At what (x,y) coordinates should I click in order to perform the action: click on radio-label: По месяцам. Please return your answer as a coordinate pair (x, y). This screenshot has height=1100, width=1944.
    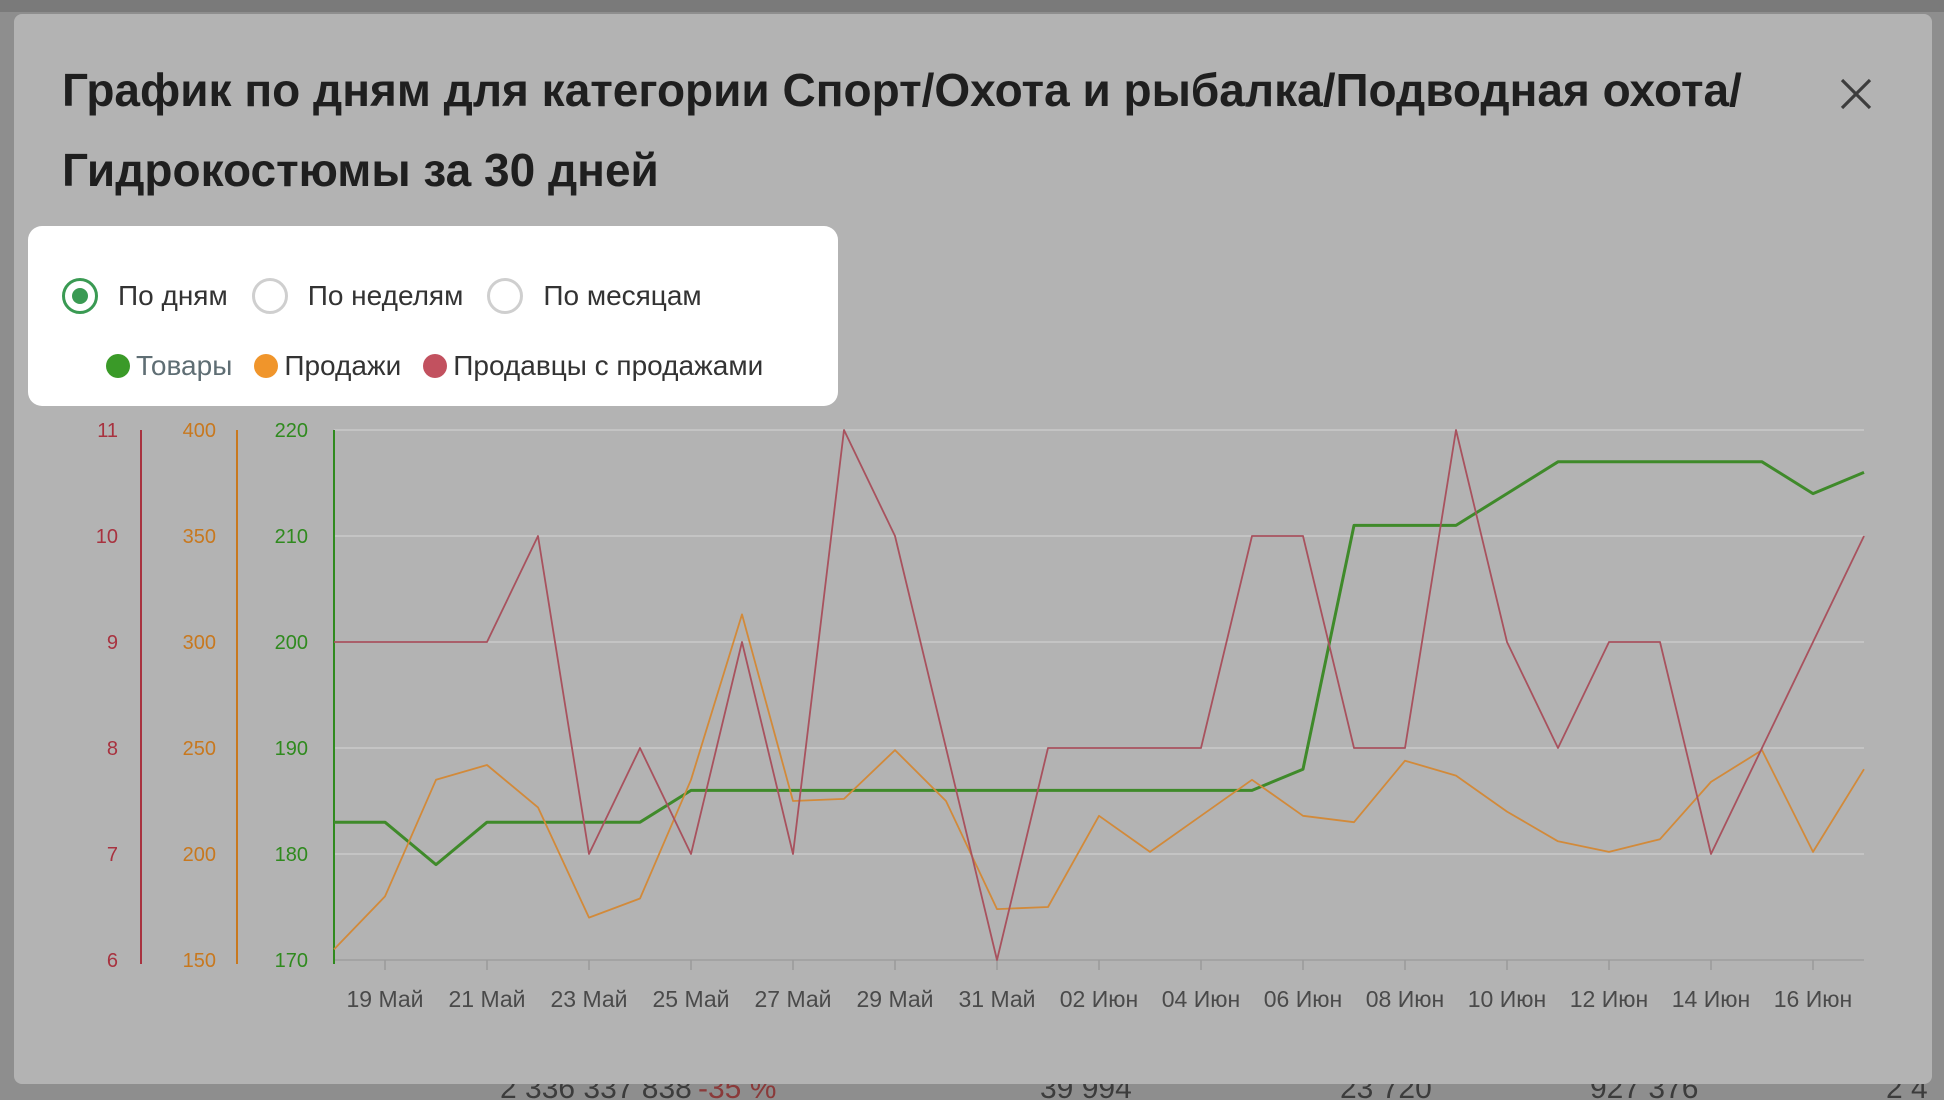
    Looking at the image, I should click on (622, 295).